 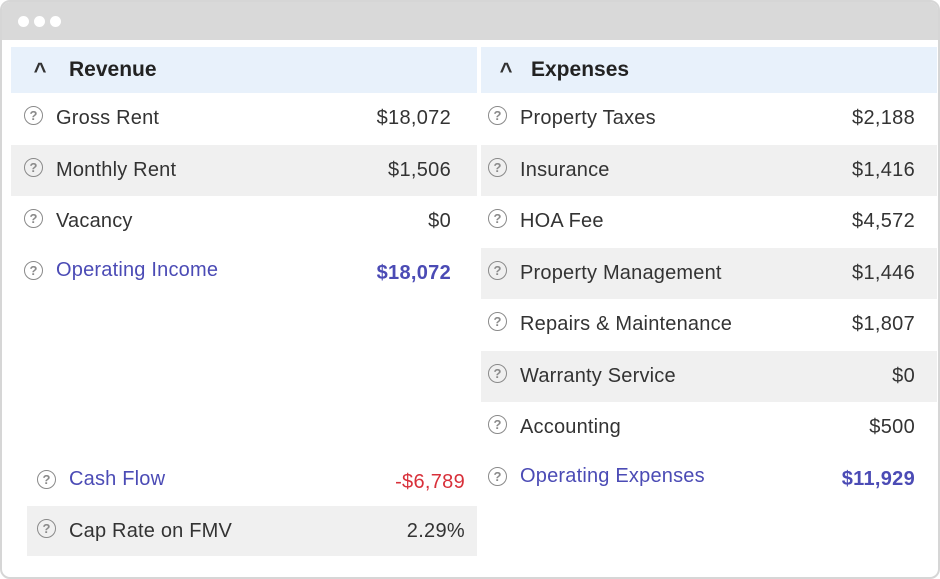 What do you see at coordinates (244, 119) in the screenshot?
I see `revenue-row-gross-rent: ? Gross Rent $18,072` at bounding box center [244, 119].